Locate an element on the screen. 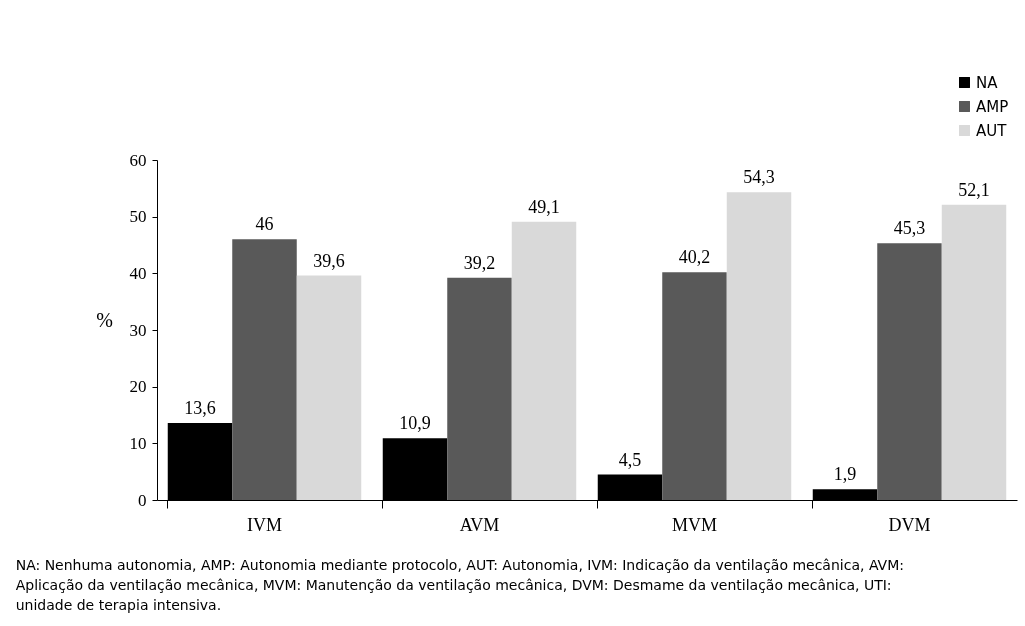 The height and width of the screenshot is (626, 1025). data-label: 52,1 is located at coordinates (974, 189).